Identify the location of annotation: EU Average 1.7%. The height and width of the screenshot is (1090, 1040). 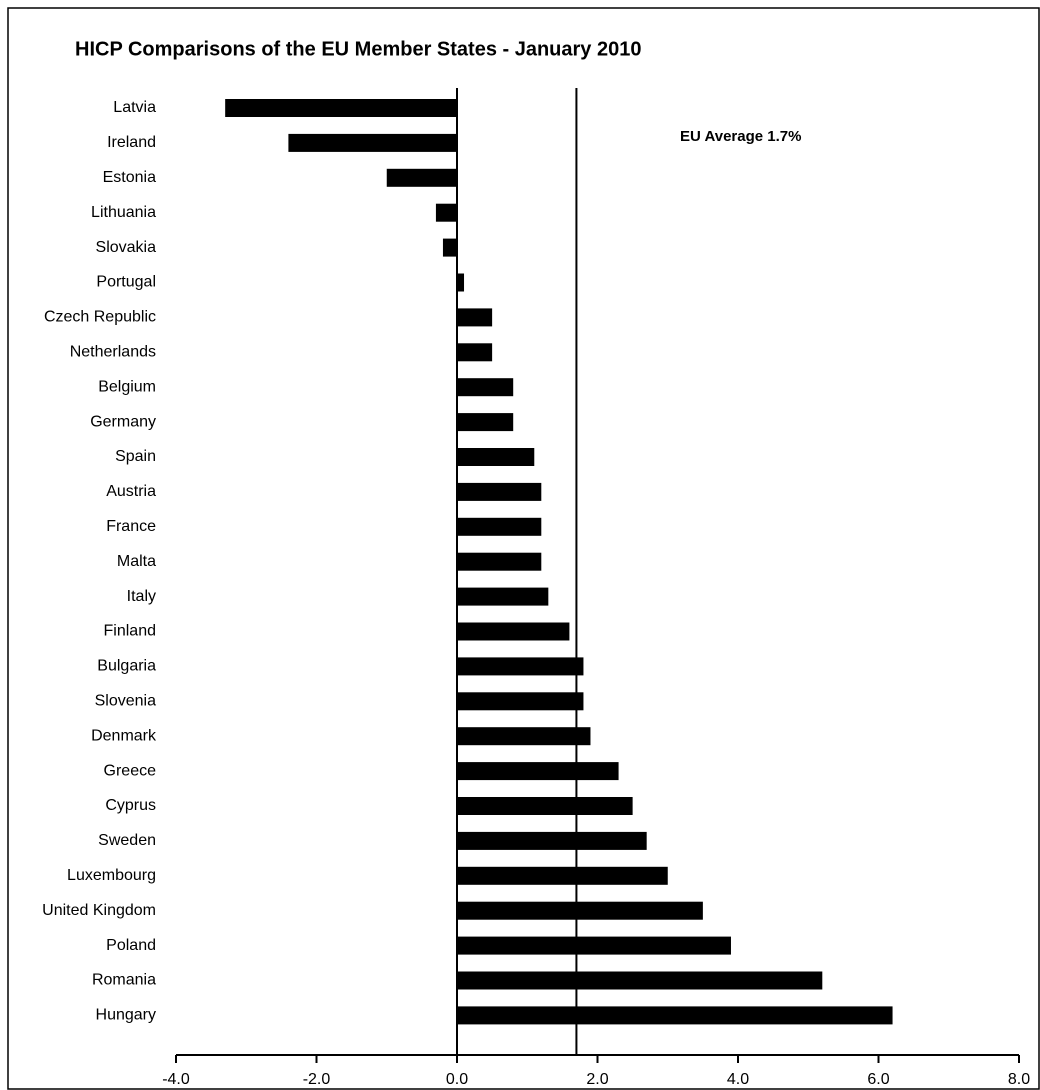
(740, 136).